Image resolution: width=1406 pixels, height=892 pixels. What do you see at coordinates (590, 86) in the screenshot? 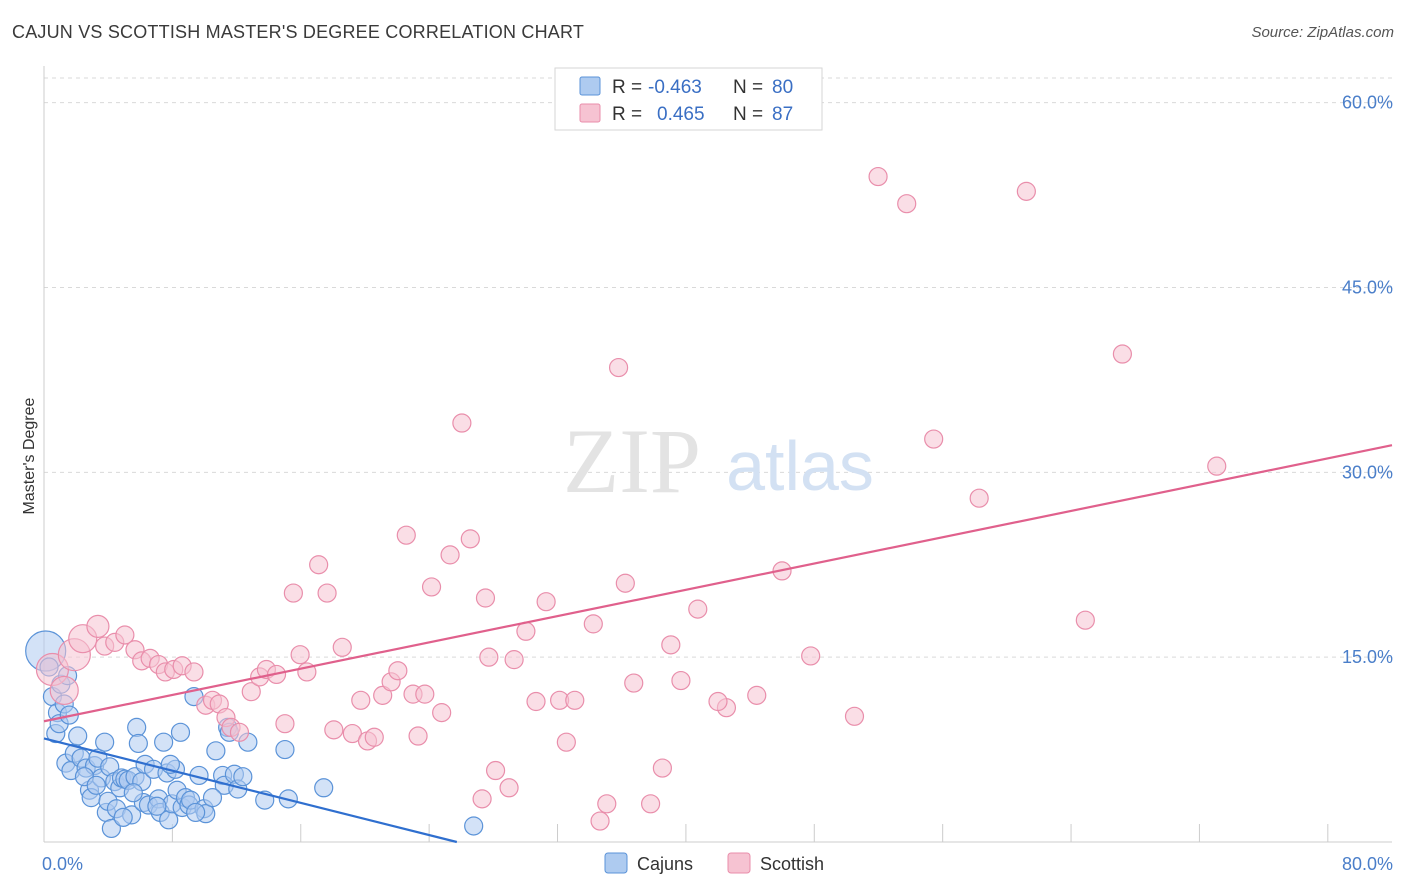
I see `legend-swatch-cajuns` at bounding box center [590, 86].